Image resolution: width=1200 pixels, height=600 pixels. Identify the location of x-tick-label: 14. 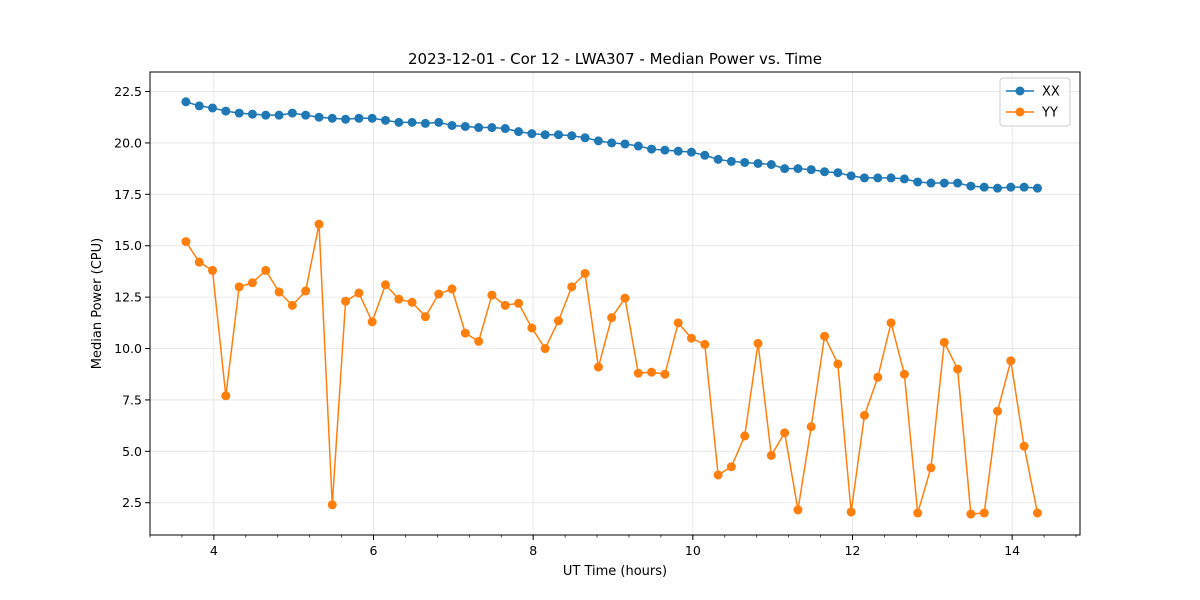
(1012, 550).